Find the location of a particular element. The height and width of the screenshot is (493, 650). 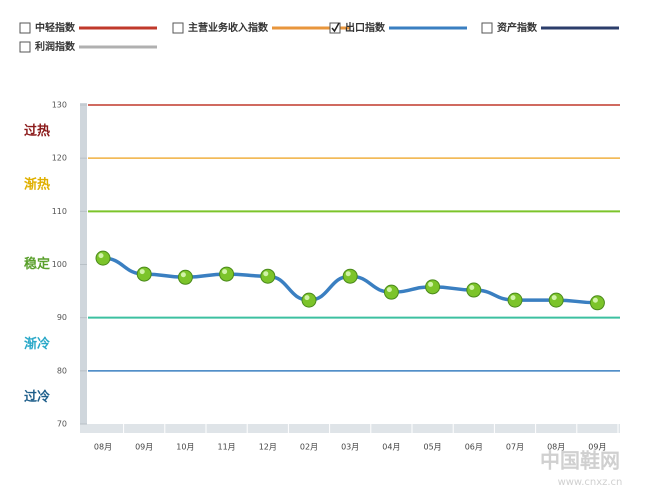

y-tick-label: 100 is located at coordinates (59, 264).